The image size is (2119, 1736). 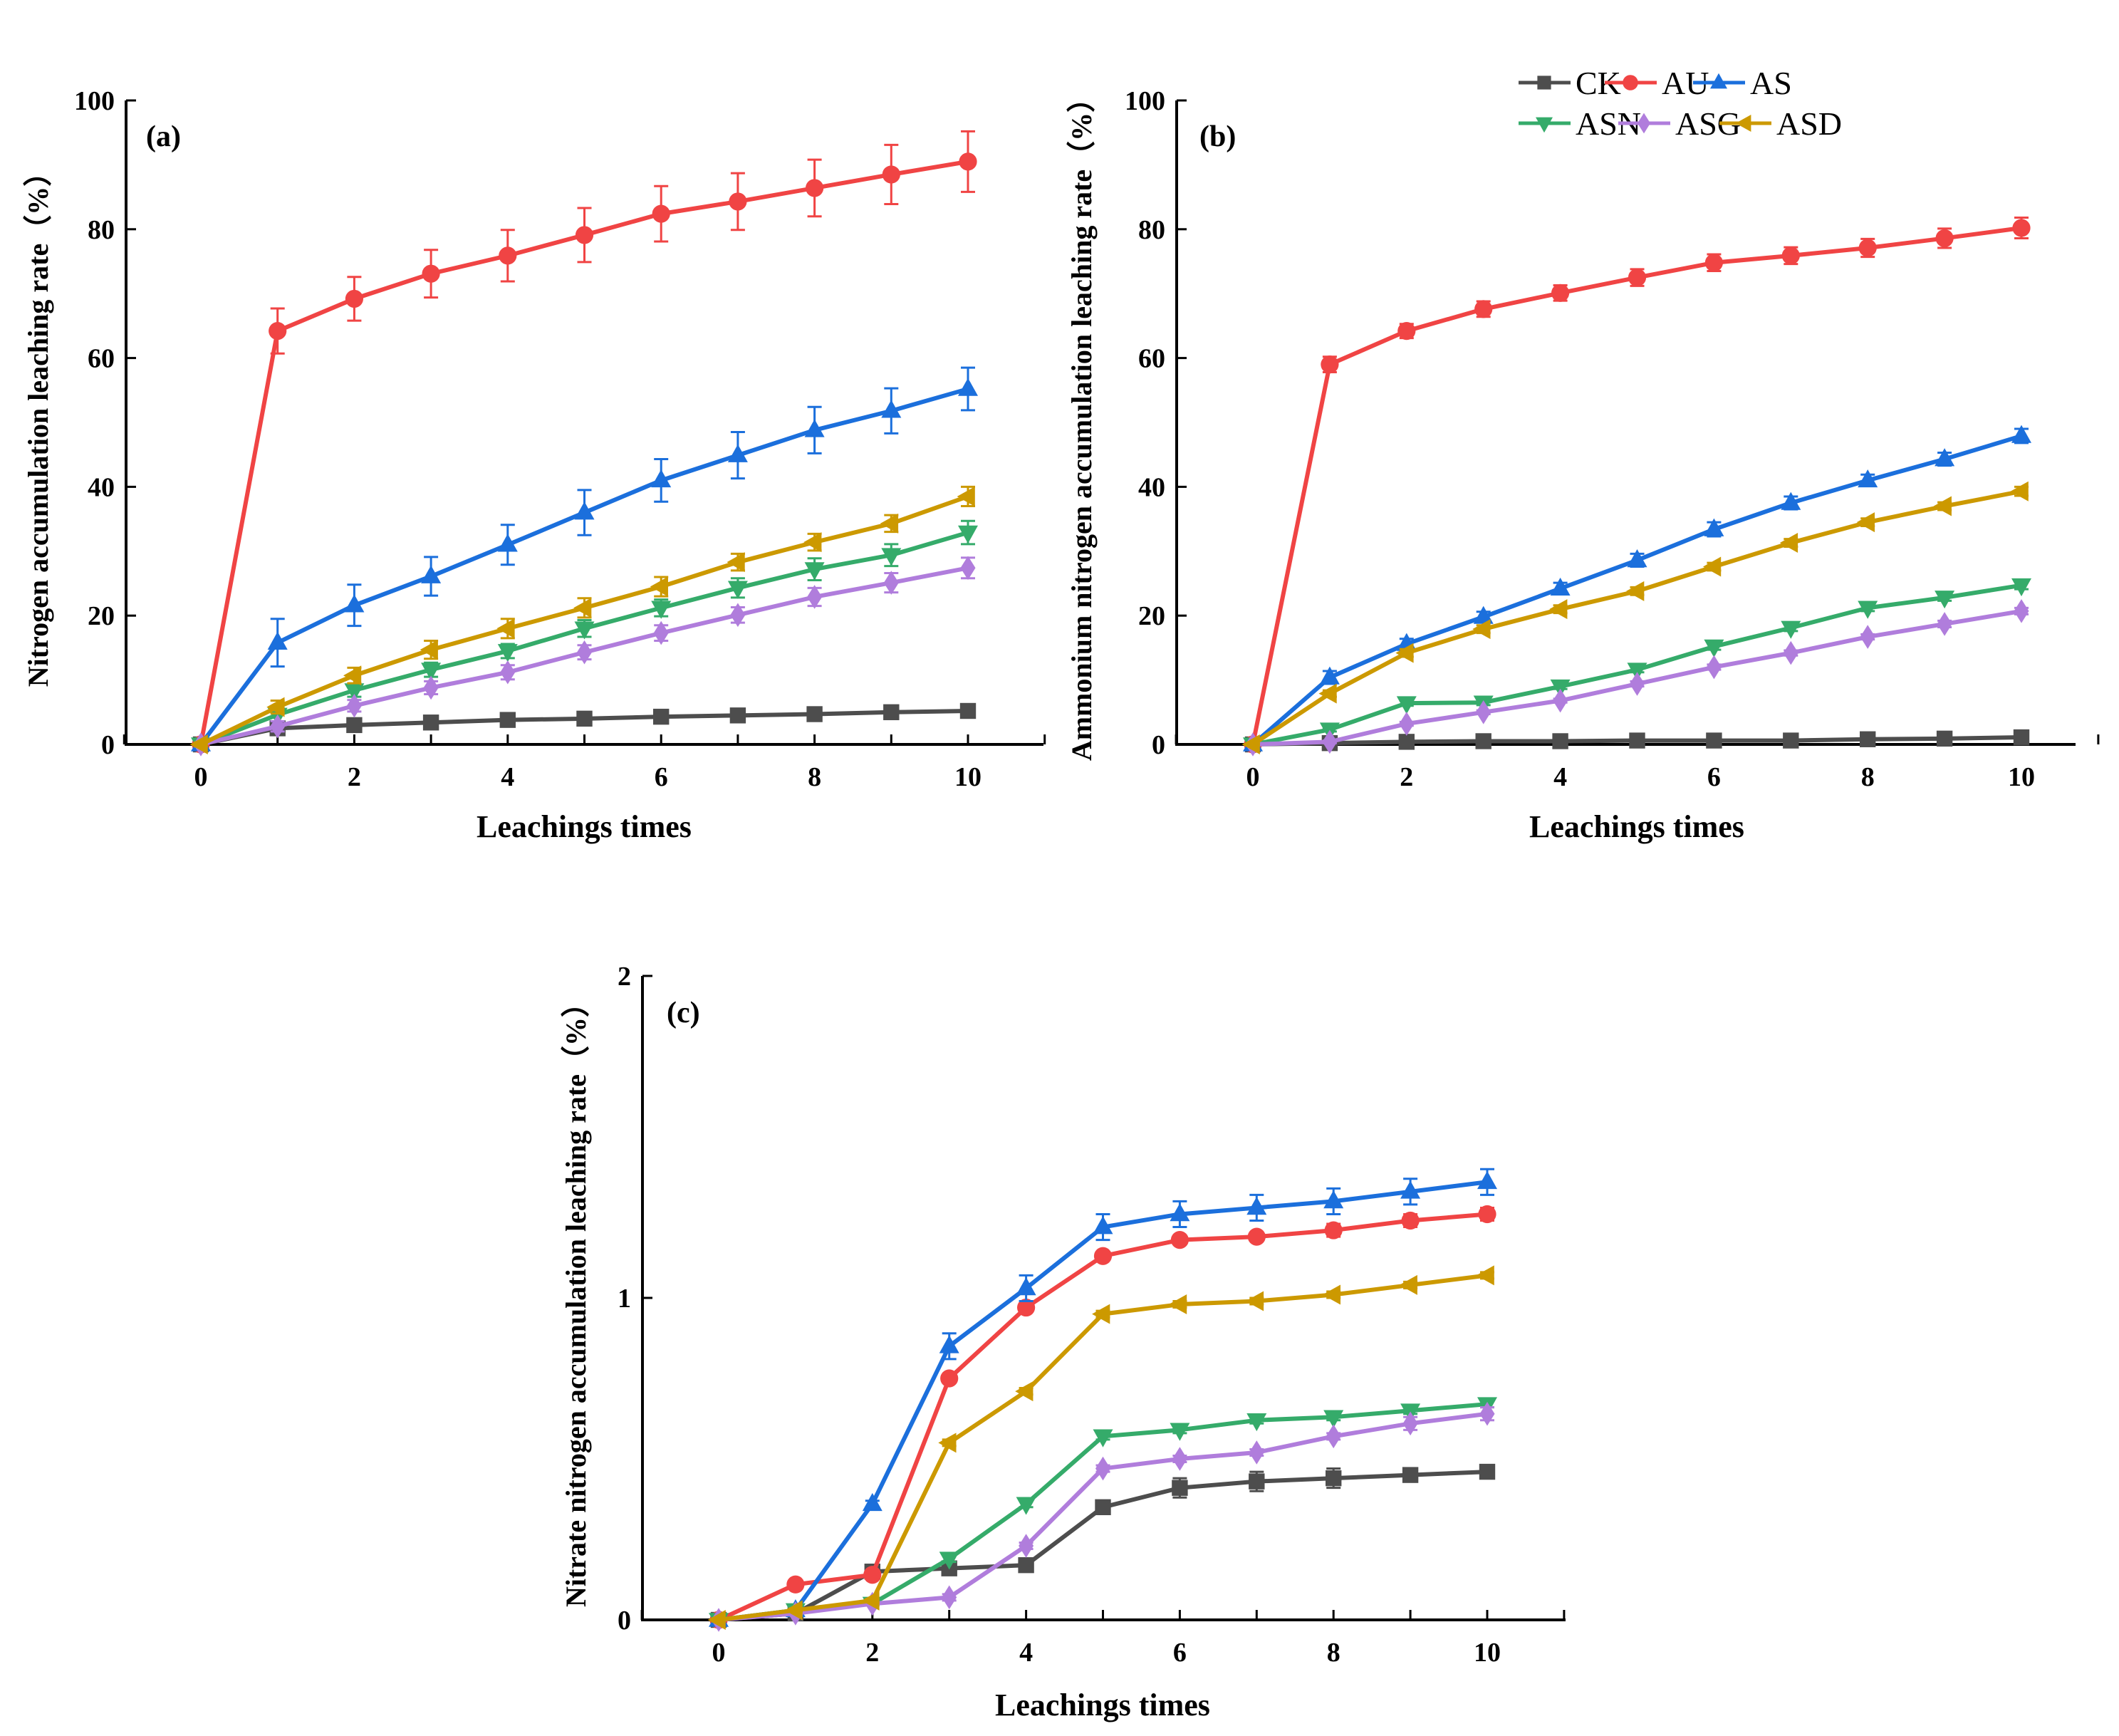 I want to click on y-tick-label: 100, so click(x=94, y=101).